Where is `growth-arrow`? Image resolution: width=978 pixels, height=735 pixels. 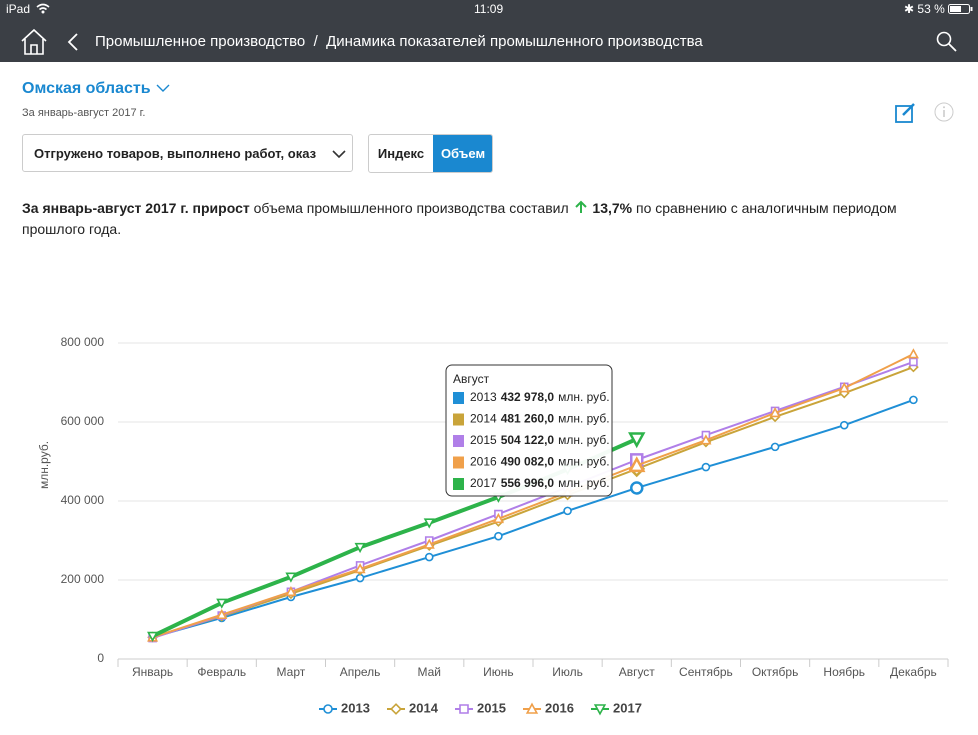
growth-arrow is located at coordinates (580, 206).